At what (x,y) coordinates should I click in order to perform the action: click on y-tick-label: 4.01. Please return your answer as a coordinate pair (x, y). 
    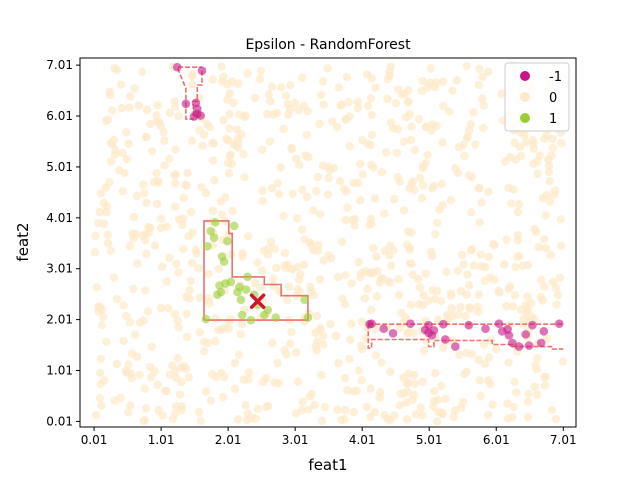
    Looking at the image, I should click on (59, 218).